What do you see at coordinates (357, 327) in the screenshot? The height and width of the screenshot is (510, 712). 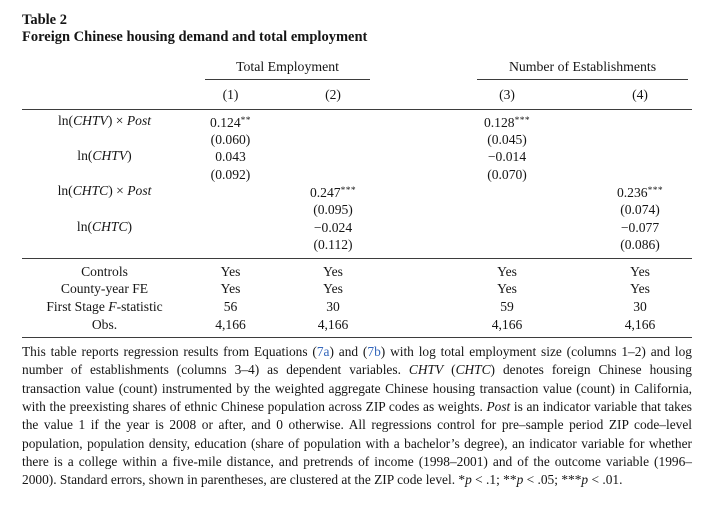 I see `statistic-row: Obs. 4,166 4,166 4,166 4,166` at bounding box center [357, 327].